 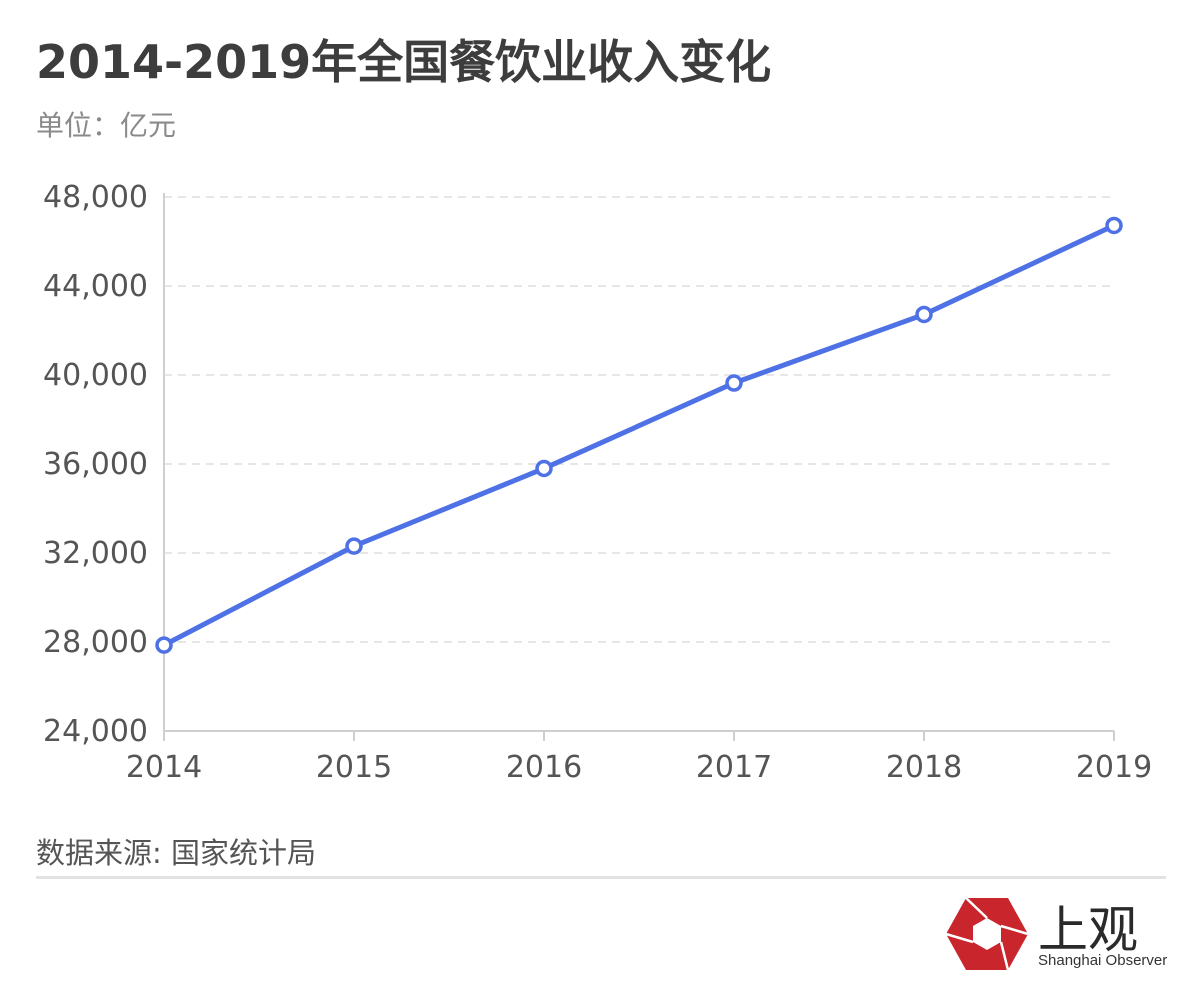 I want to click on shanghai-observer-logo-icon, so click(x=987, y=934).